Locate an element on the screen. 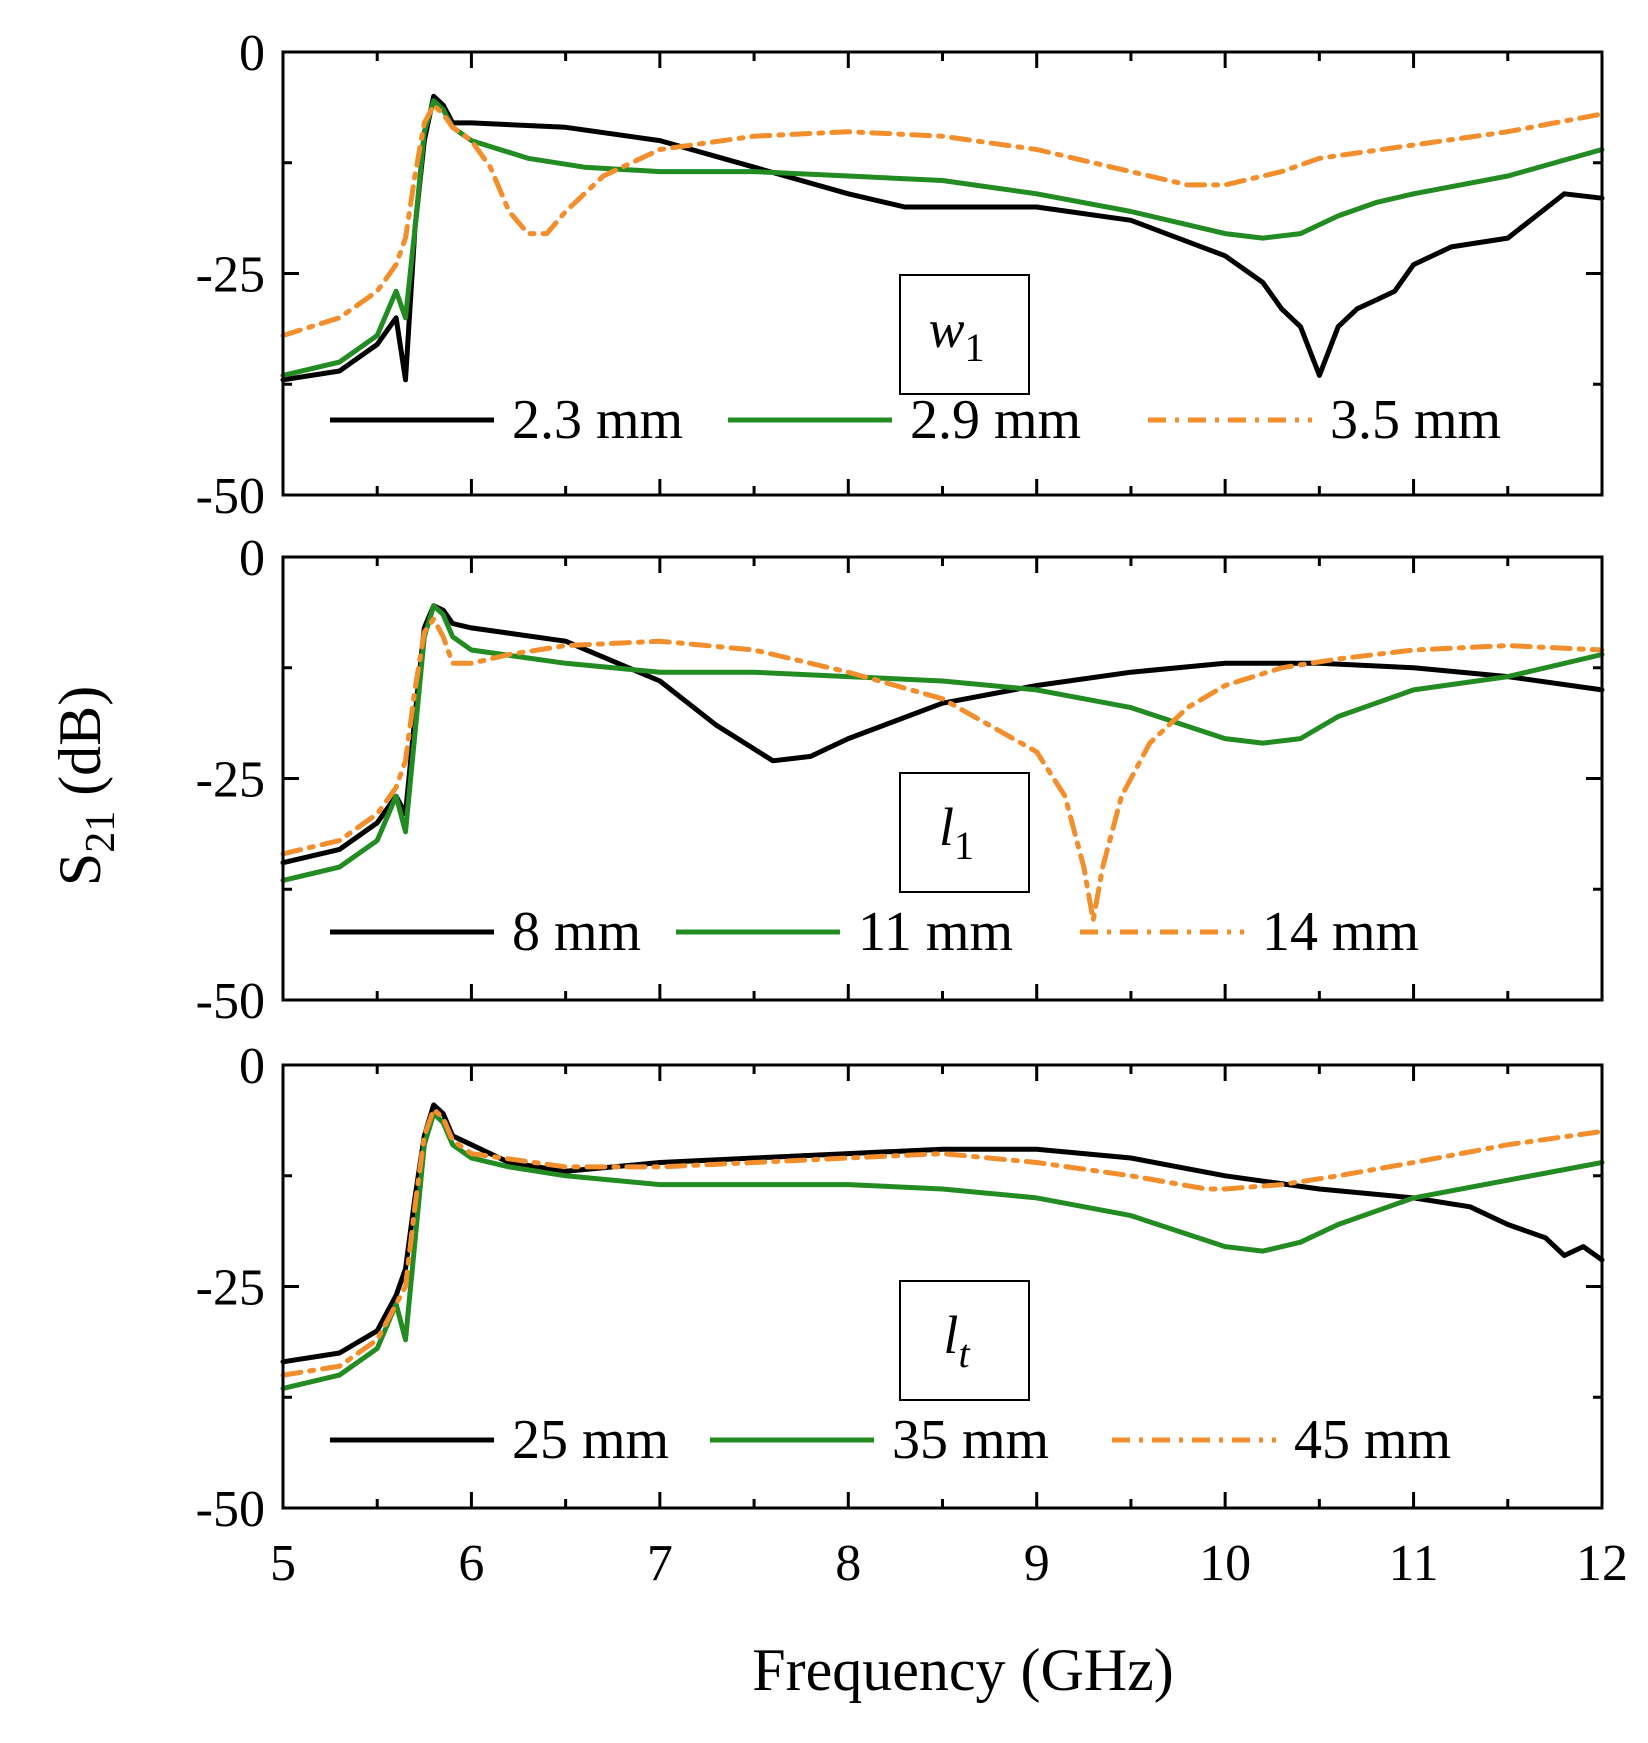 The height and width of the screenshot is (1743, 1648). y-axis-title-unit: (dB) is located at coordinates (80, 741).